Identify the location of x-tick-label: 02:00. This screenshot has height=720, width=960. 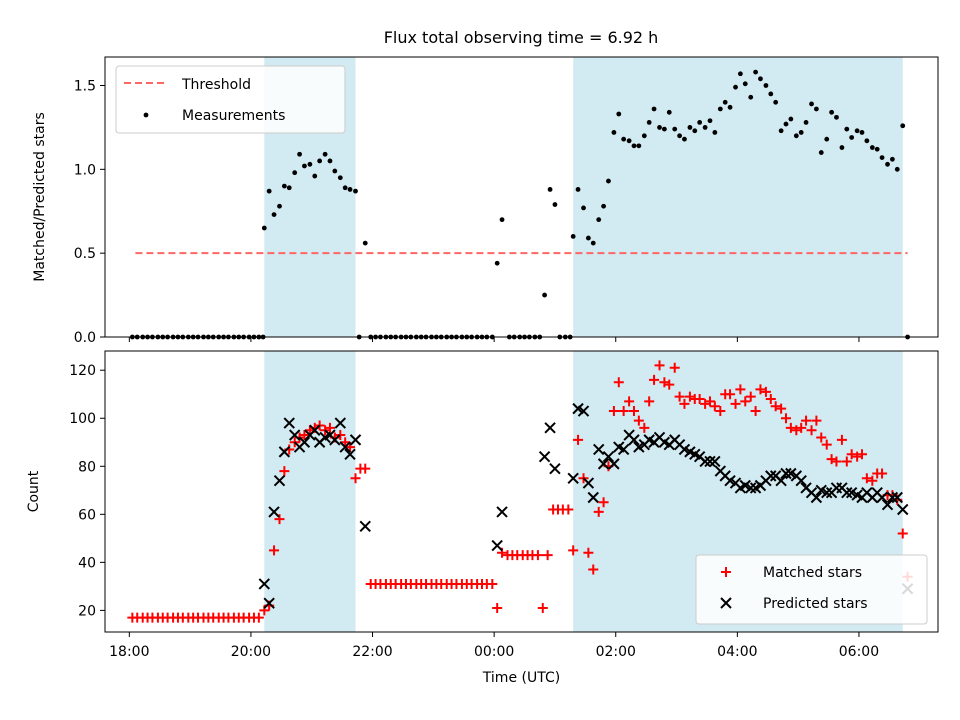
(616, 652).